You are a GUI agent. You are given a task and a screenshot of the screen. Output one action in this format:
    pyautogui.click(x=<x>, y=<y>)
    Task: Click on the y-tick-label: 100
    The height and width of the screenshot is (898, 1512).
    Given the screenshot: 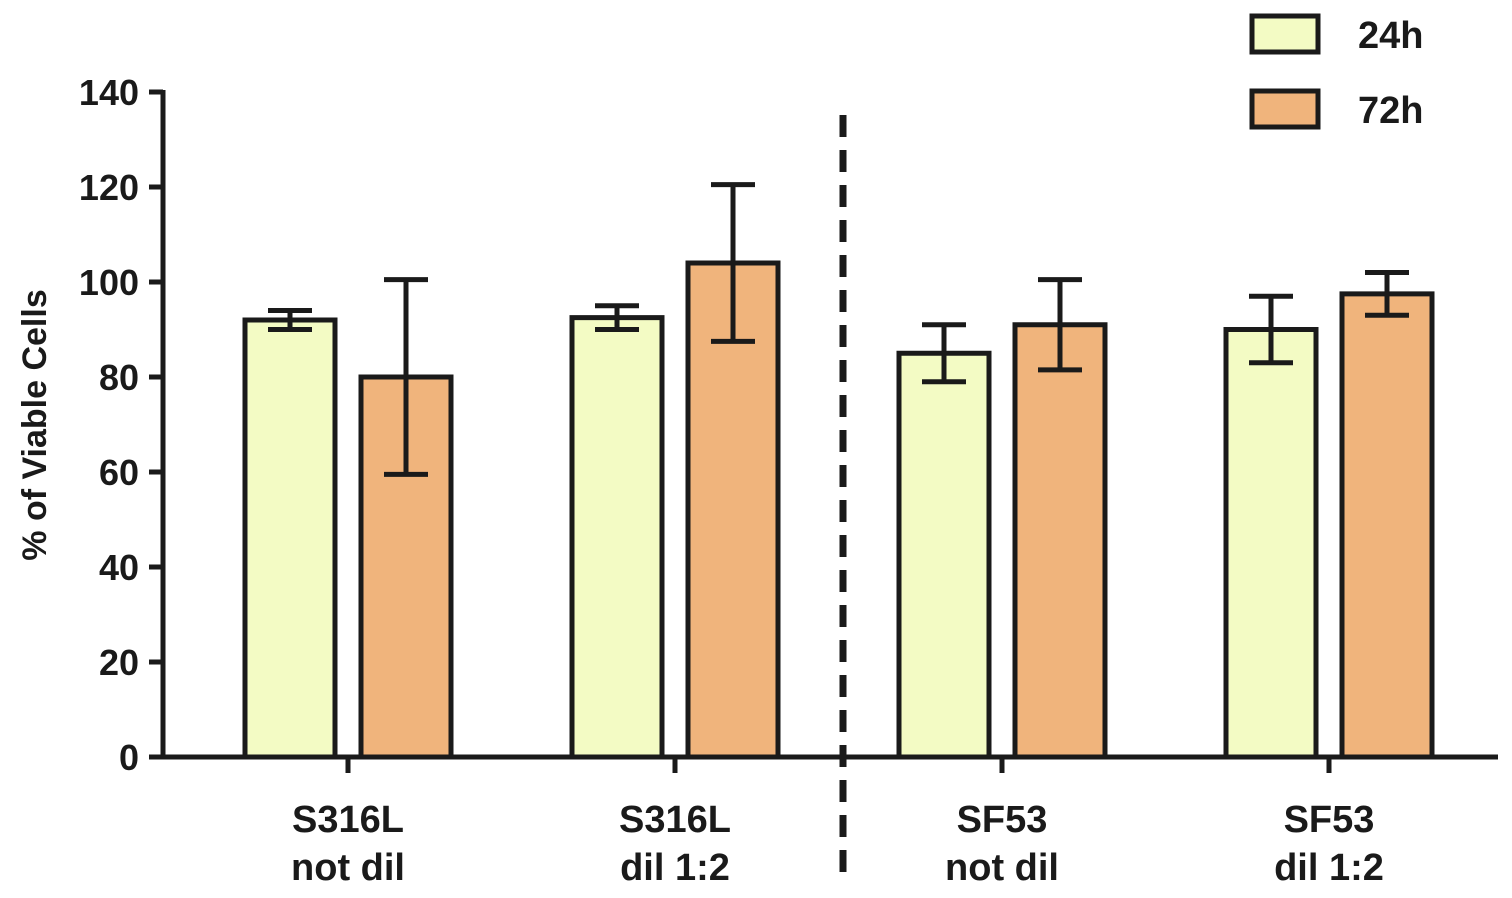 What is the action you would take?
    pyautogui.click(x=109, y=282)
    